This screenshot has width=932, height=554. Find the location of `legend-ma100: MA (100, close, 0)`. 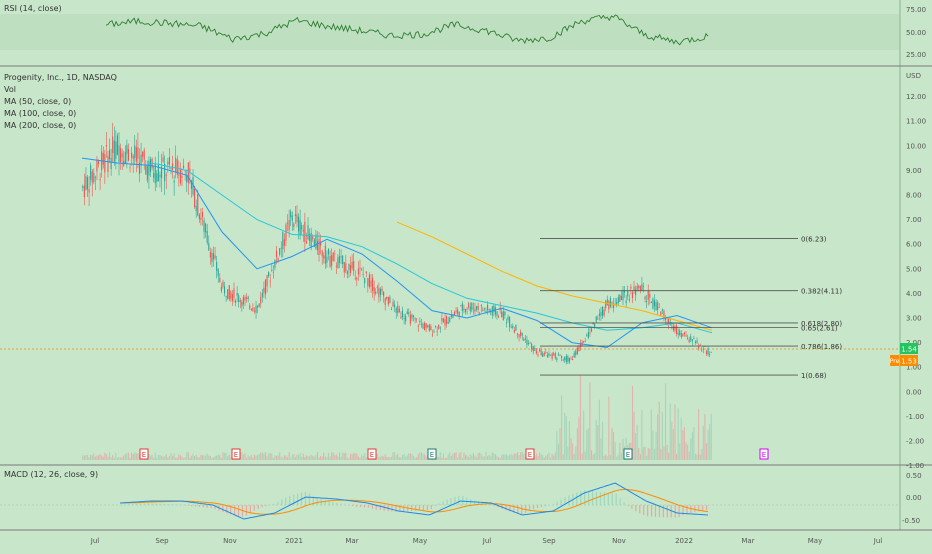

legend-ma100: MA (100, close, 0) is located at coordinates (40, 113).